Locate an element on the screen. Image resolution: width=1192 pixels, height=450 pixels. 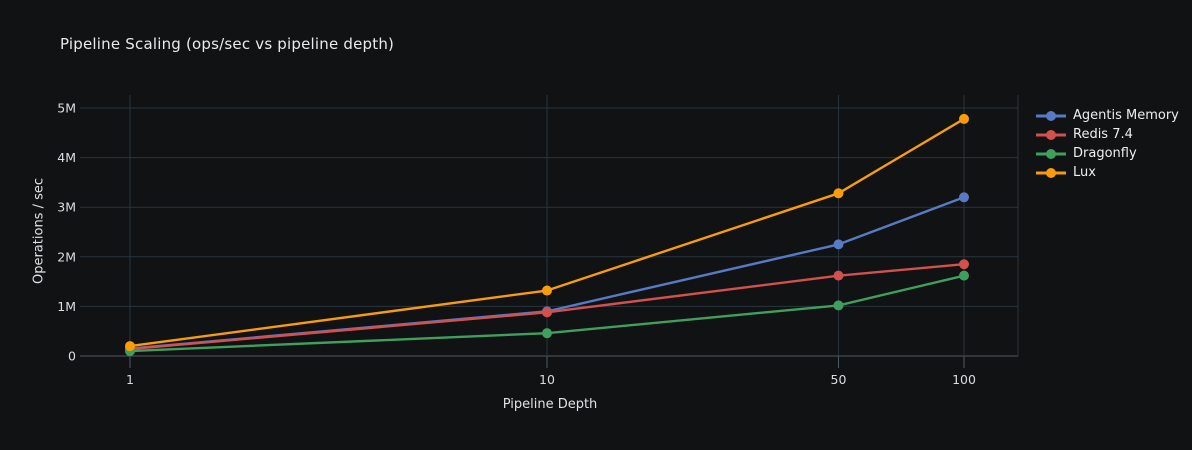
legend-item-dragonfly: Dragonfly is located at coordinates (1107, 153).